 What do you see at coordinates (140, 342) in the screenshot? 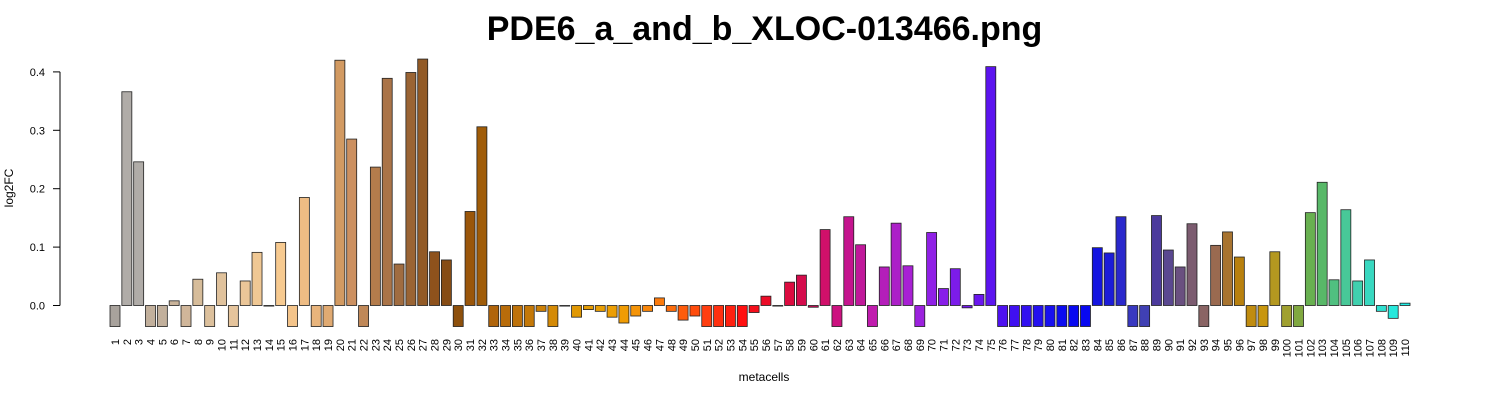
I see `x-tick-label-3: 3` at bounding box center [140, 342].